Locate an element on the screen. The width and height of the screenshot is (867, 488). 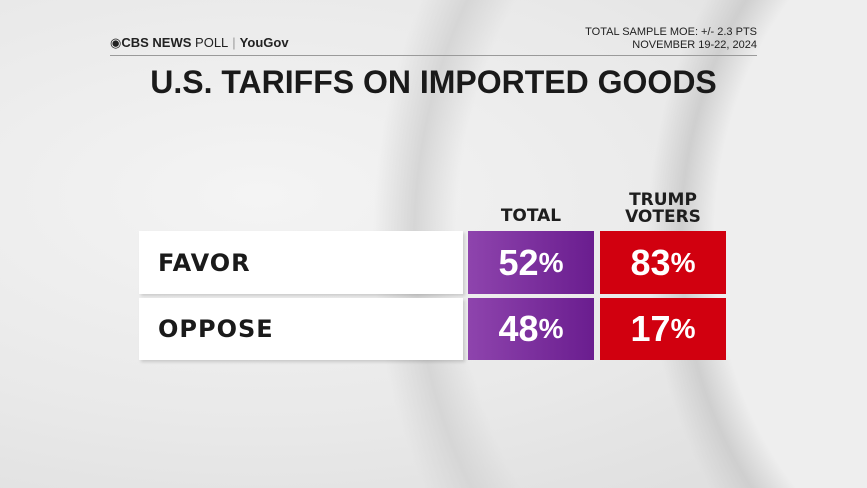
column-header-trump-voters: TRUMP VOTERS is located at coordinates (663, 209).